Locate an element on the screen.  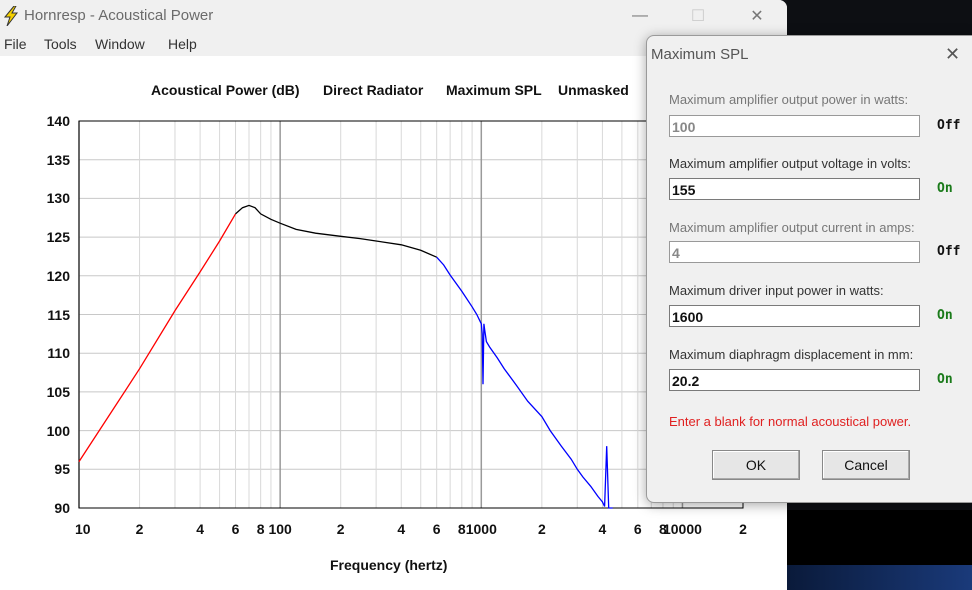
x-tick-label: 1000 is located at coordinates (481, 529).